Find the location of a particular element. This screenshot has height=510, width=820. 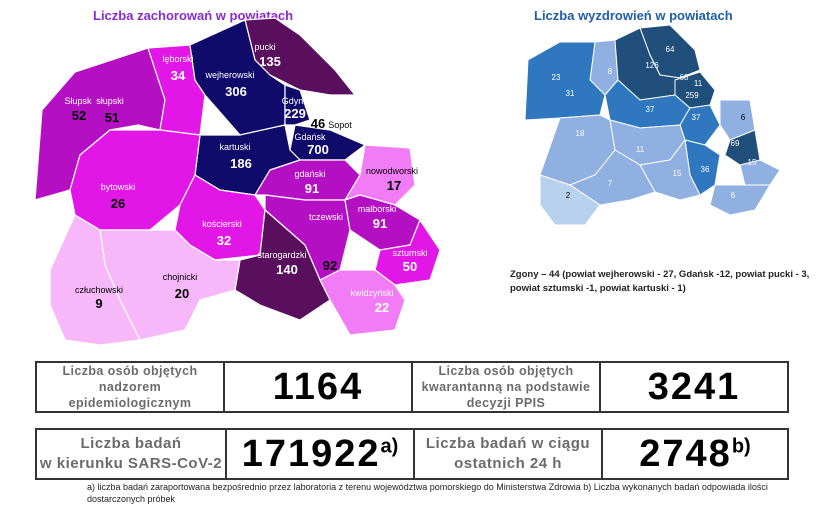

tests24-label-line1: Liczba badań w ciągu is located at coordinates (508, 443).